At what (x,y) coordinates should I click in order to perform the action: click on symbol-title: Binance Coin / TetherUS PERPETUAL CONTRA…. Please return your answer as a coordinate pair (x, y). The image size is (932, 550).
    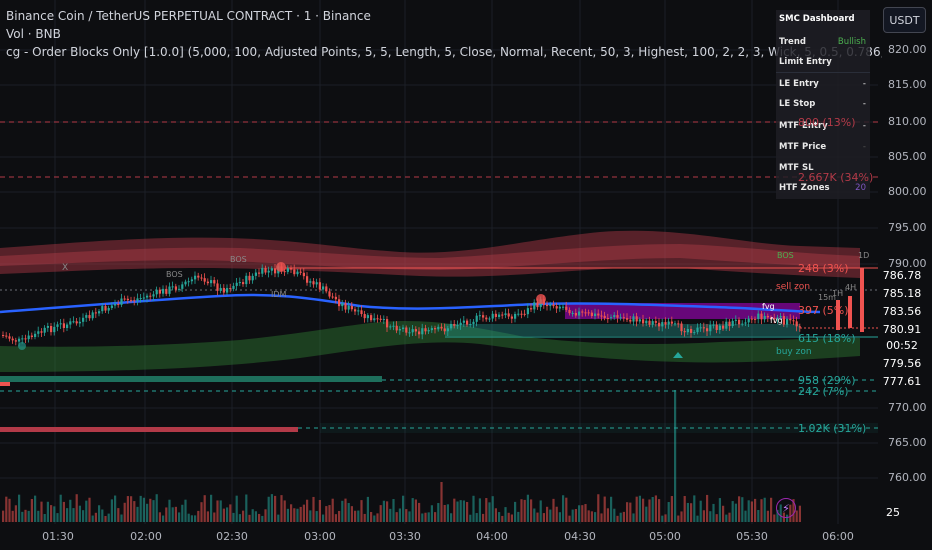
    Looking at the image, I should click on (188, 16).